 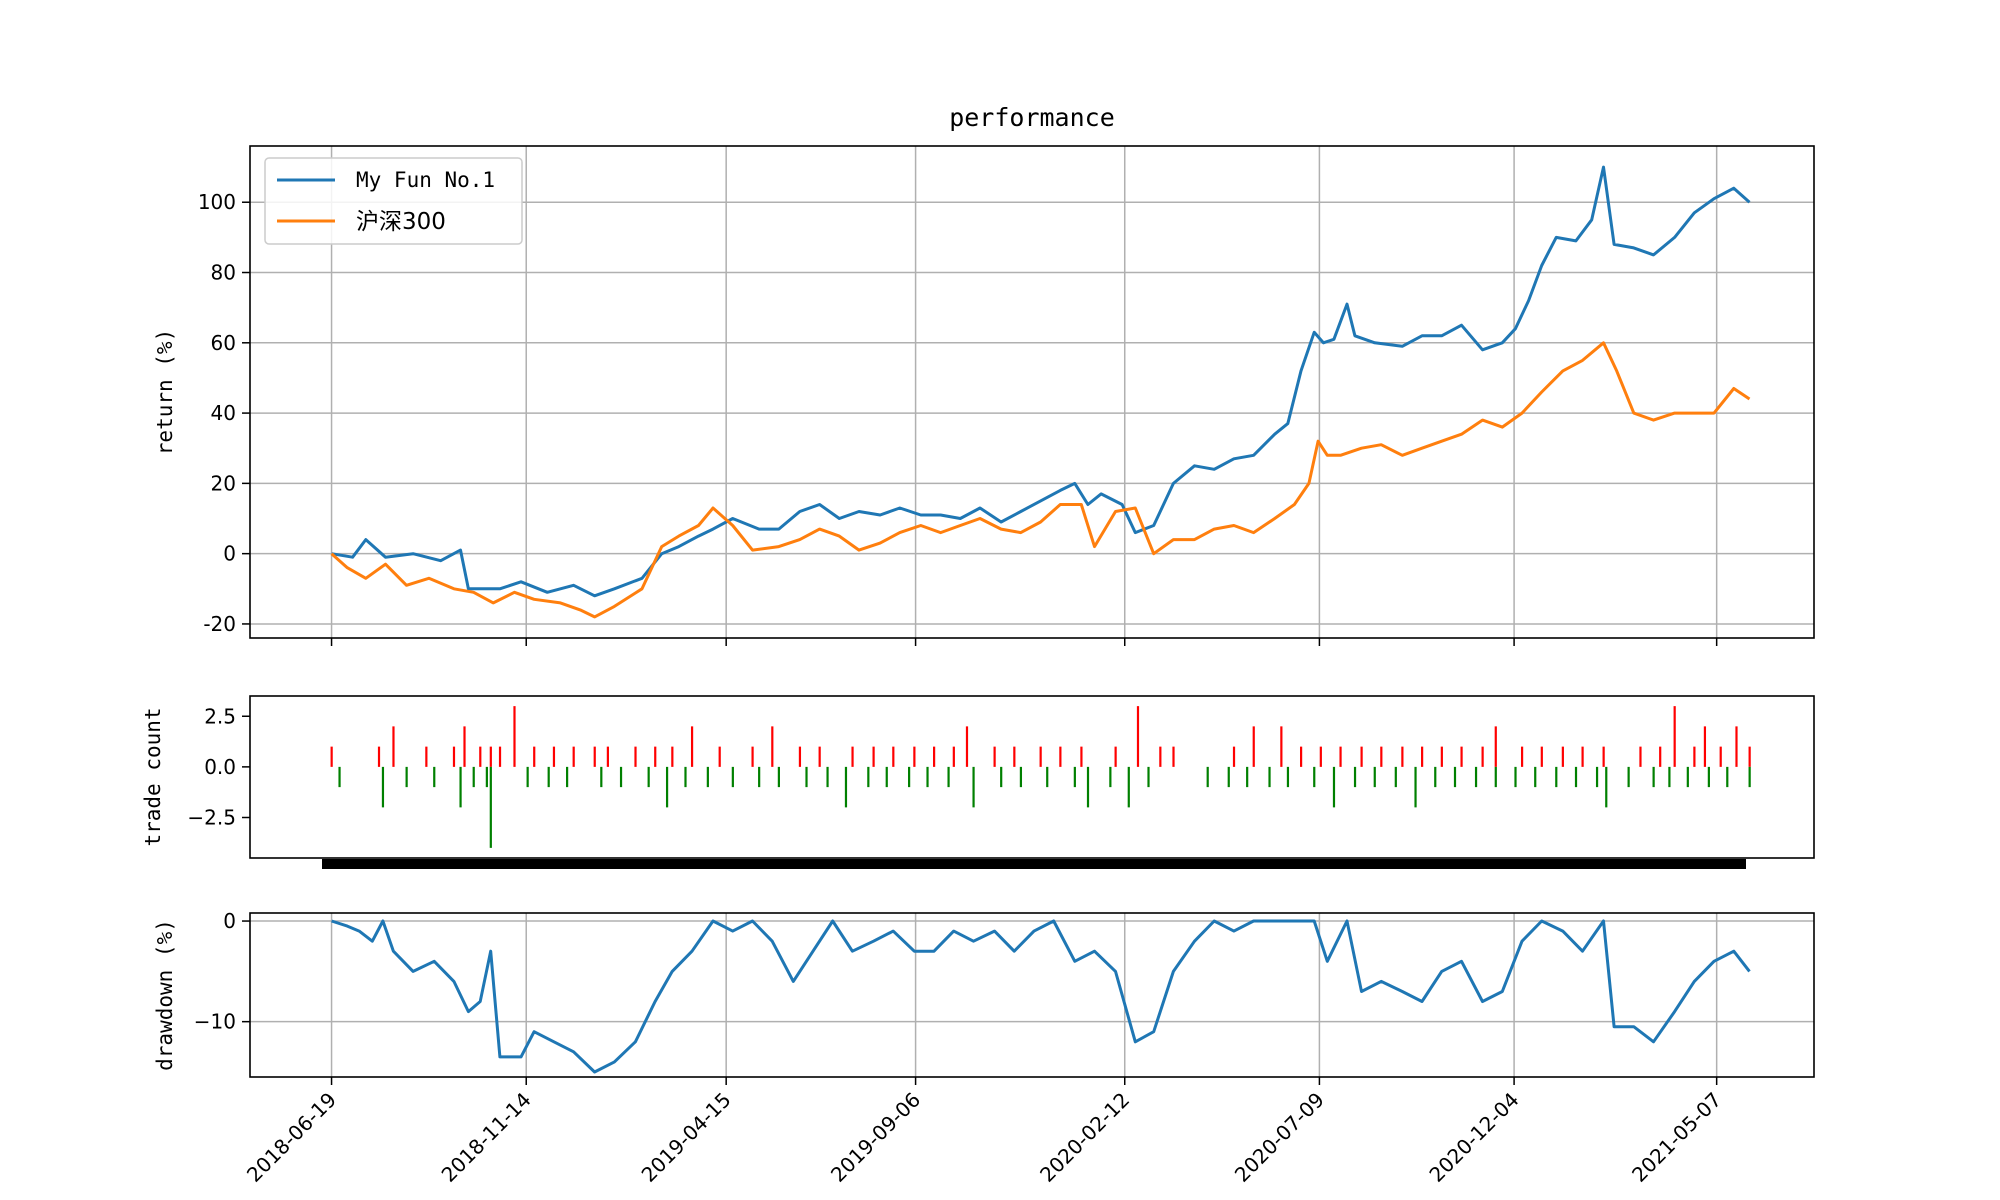 I want to click on returns-y-ticks: 100 80 60 40 20 0 -20, so click(x=224, y=413).